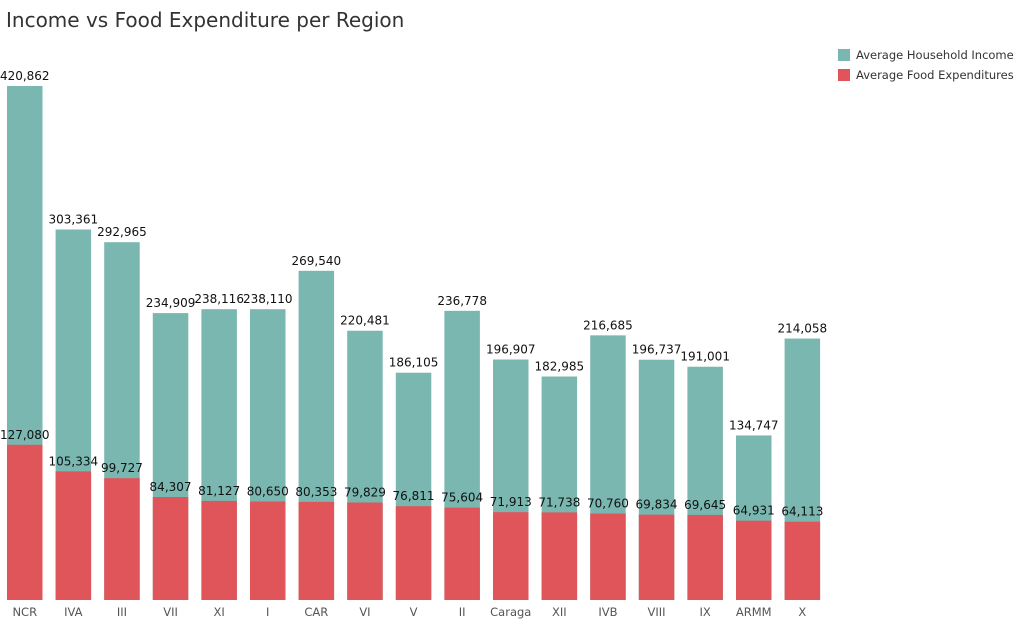  Describe the element at coordinates (657, 505) in the screenshot. I see `data-label-food-viii: 69,834` at that location.